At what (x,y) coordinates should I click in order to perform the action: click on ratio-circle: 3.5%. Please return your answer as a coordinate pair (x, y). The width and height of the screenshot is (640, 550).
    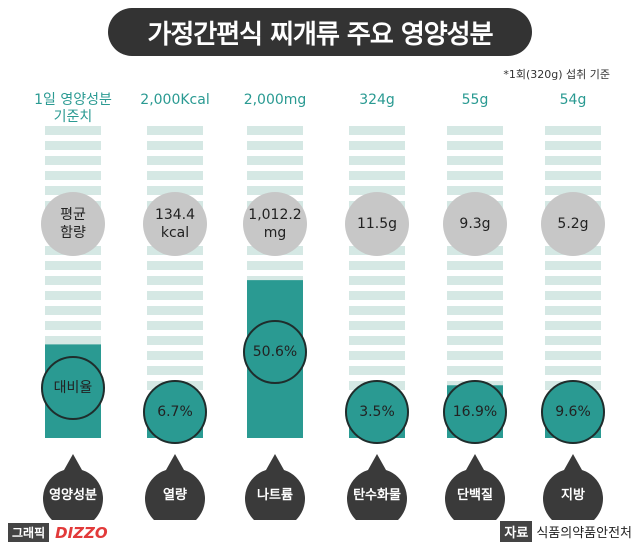
    Looking at the image, I should click on (377, 412).